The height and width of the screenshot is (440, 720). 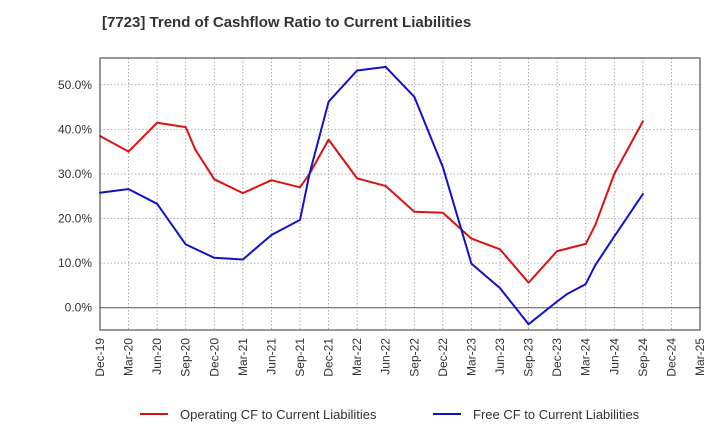 What do you see at coordinates (329, 357) in the screenshot?
I see `x-tick-label: Dec-21` at bounding box center [329, 357].